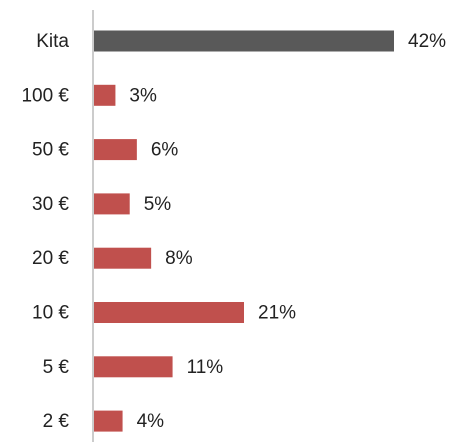  I want to click on value-label: 8%, so click(179, 258).